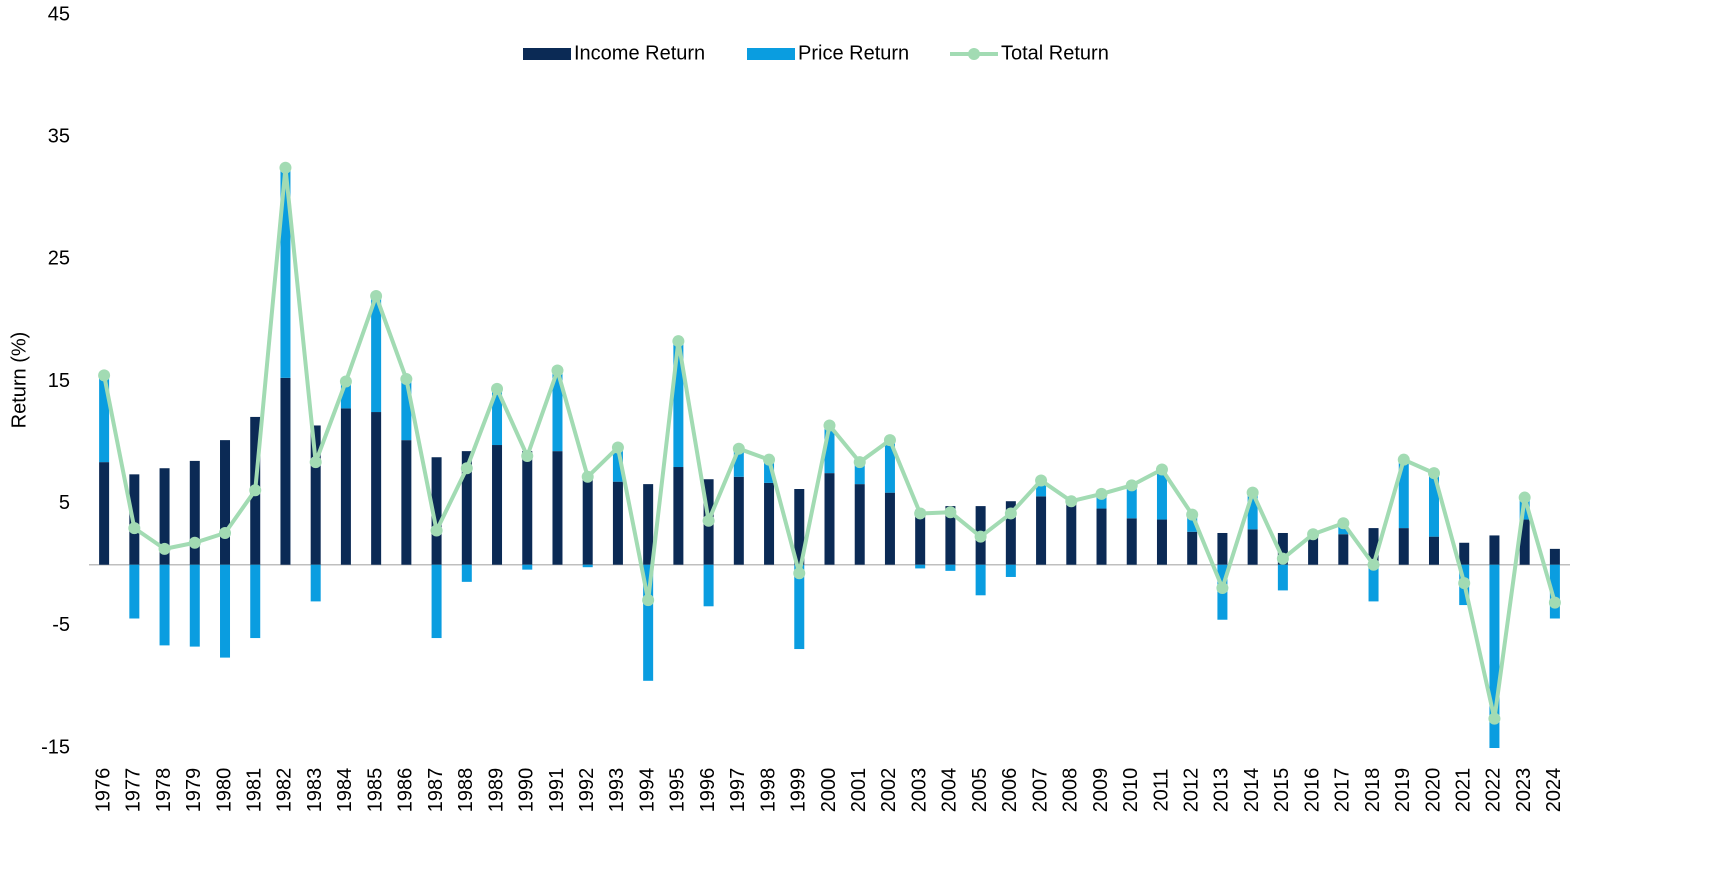 This screenshot has width=1714, height=893. Describe the element at coordinates (1071, 790) in the screenshot. I see `x-tick-label: 2008` at that location.